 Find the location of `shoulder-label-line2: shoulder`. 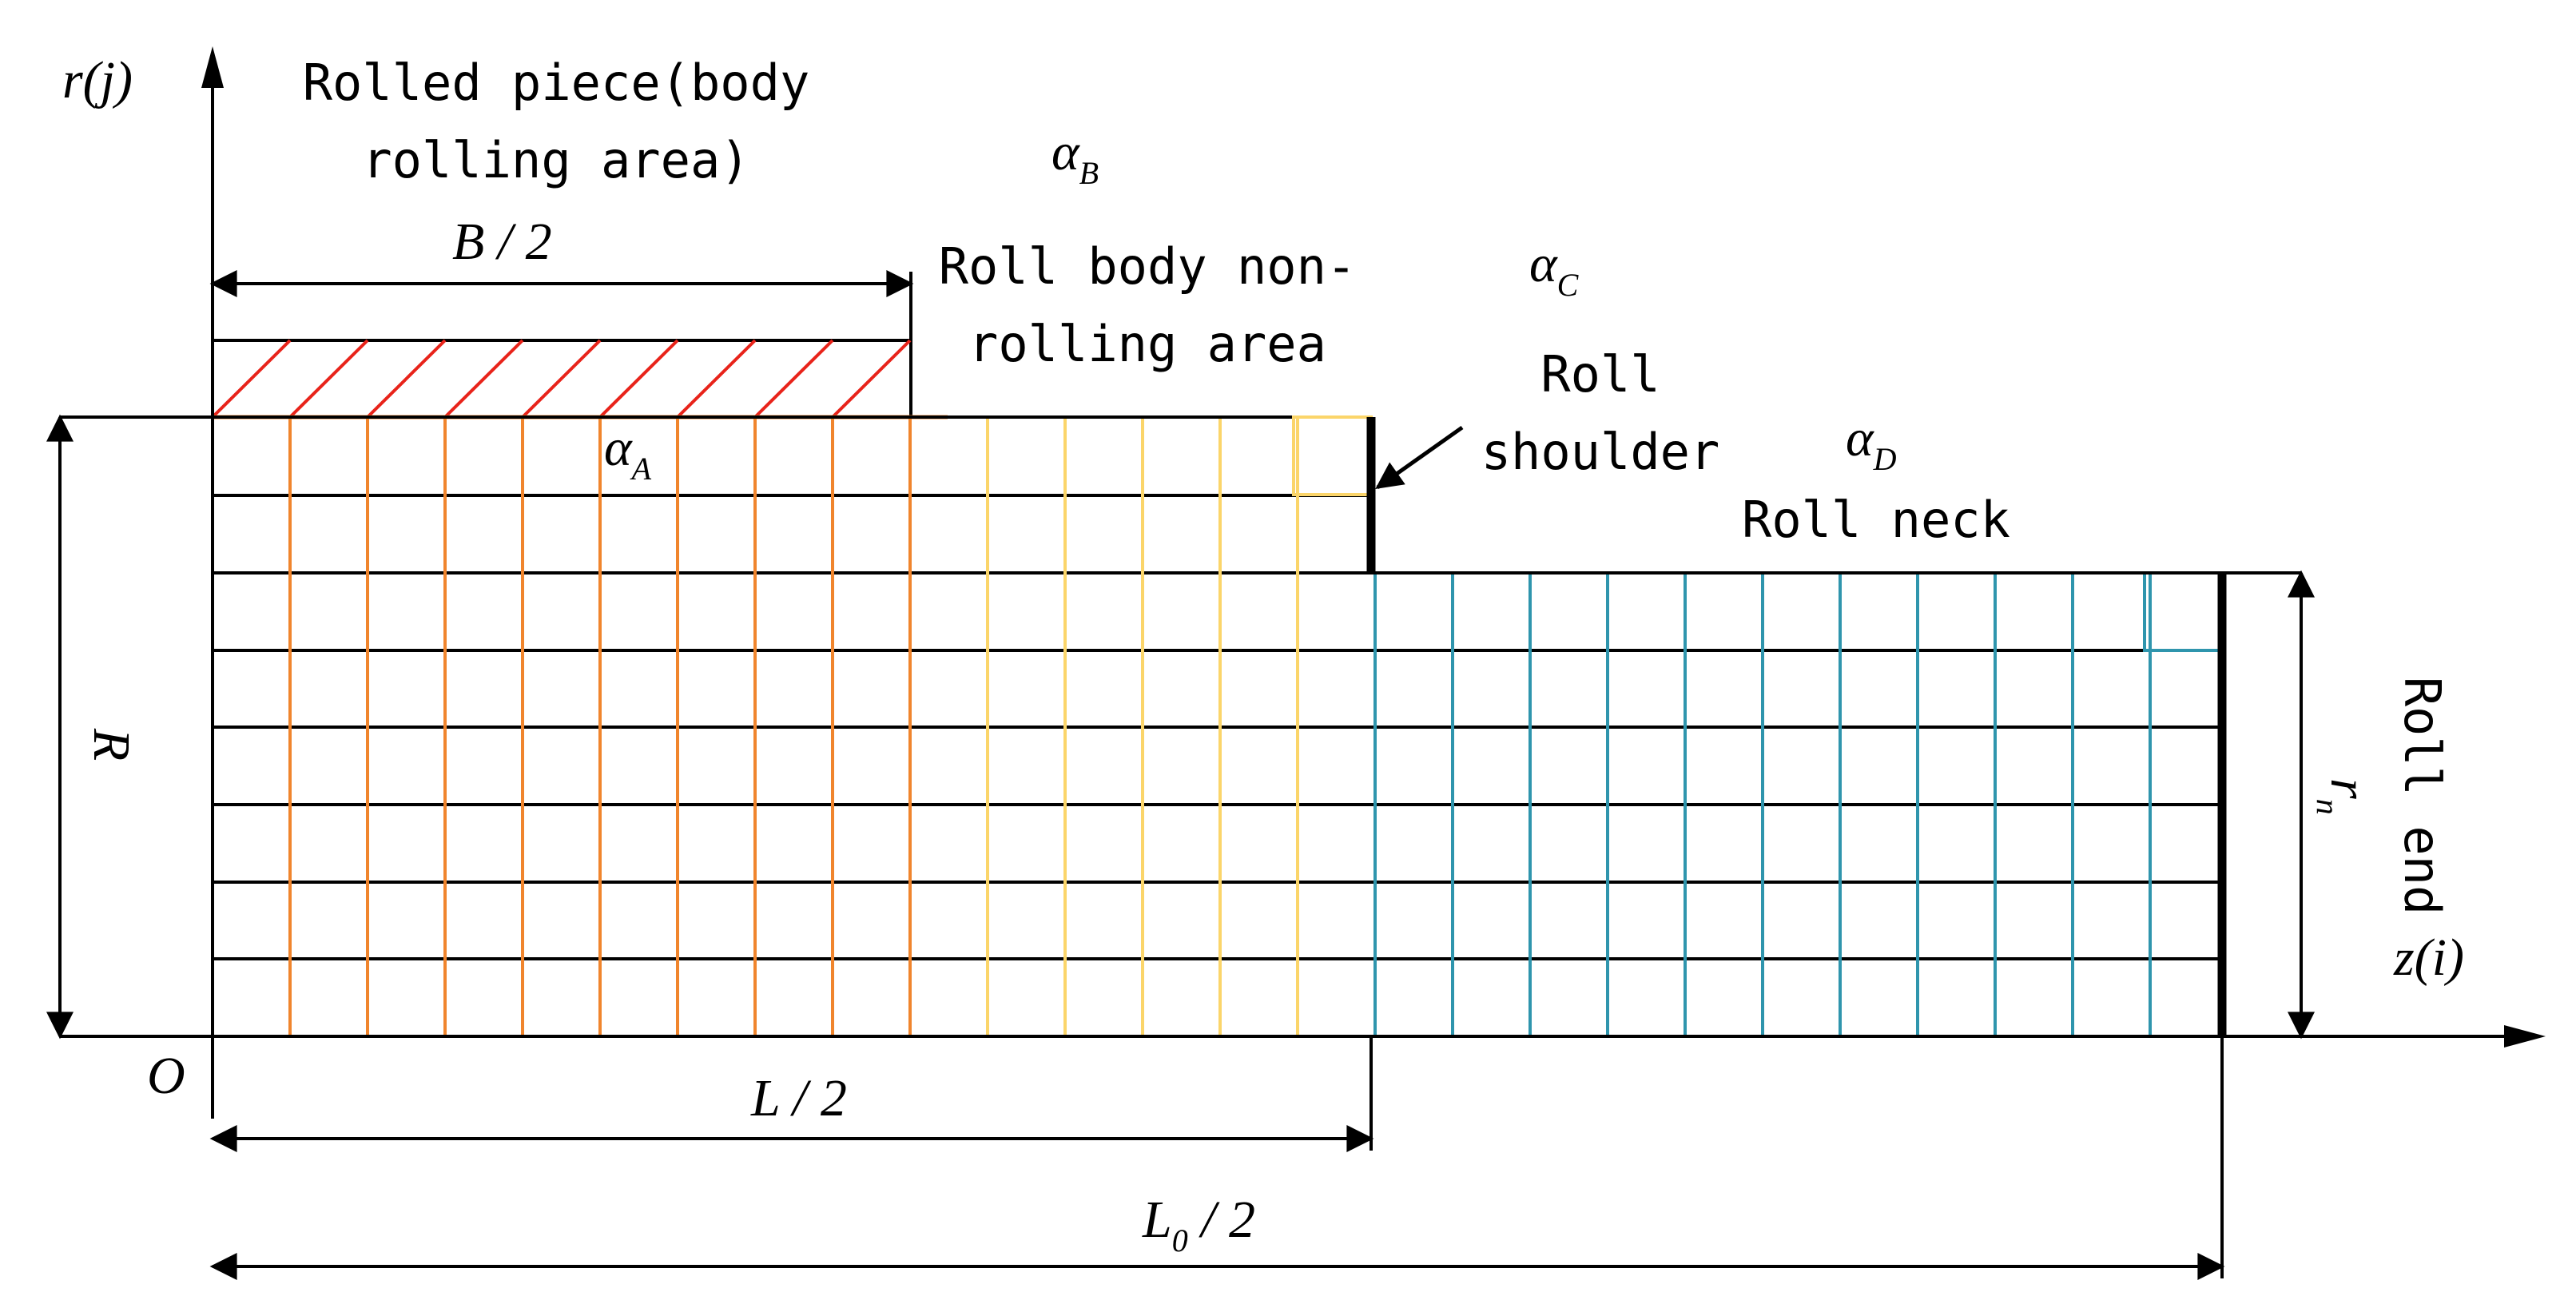

shoulder-label-line2: shoulder is located at coordinates (1600, 452).